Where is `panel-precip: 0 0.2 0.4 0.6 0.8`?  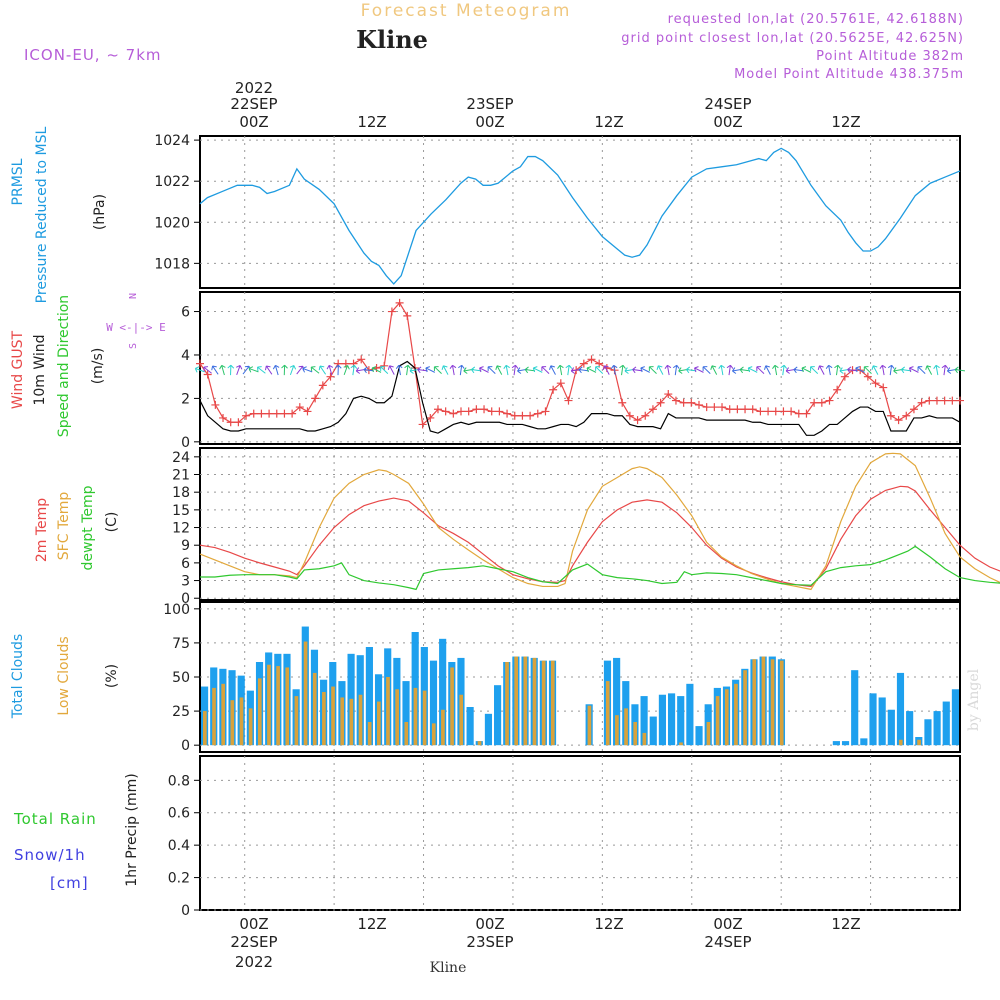
panel-precip: 0 0.2 0.4 0.6 0.8 is located at coordinates (564, 837).